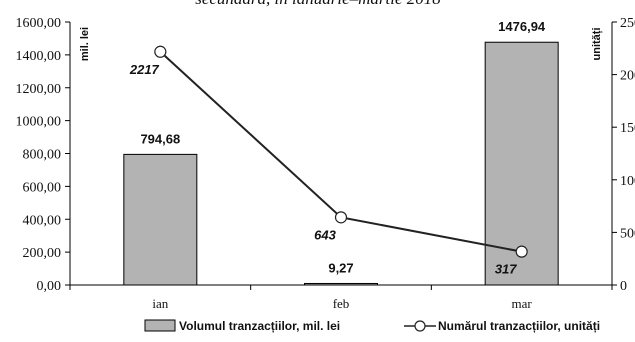 The height and width of the screenshot is (342, 635). Describe the element at coordinates (39, 23) in the screenshot. I see `y-left-tick-label: 1600,00` at that location.